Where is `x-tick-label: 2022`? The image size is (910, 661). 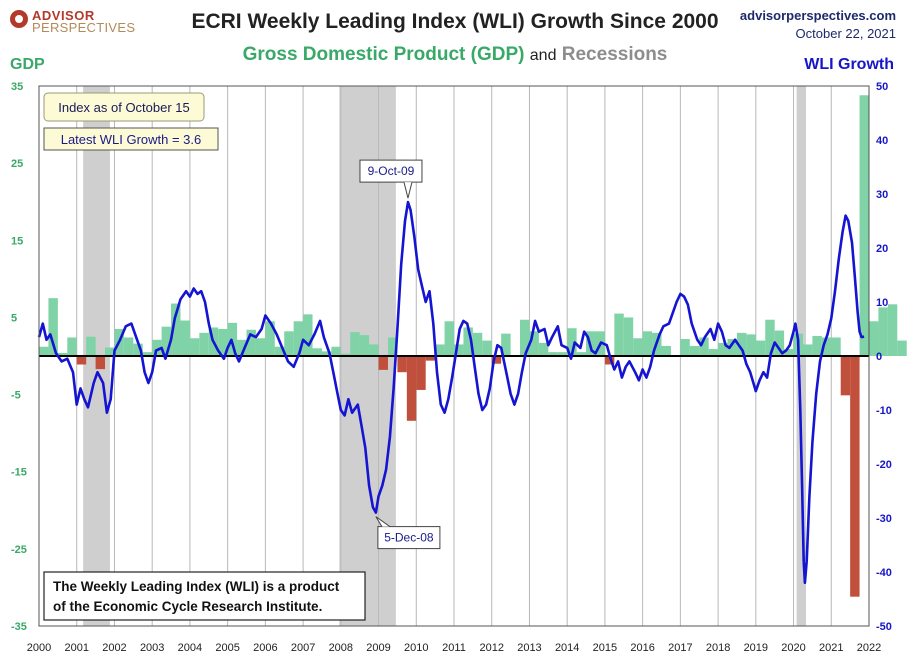 x-tick-label: 2022 is located at coordinates (869, 648).